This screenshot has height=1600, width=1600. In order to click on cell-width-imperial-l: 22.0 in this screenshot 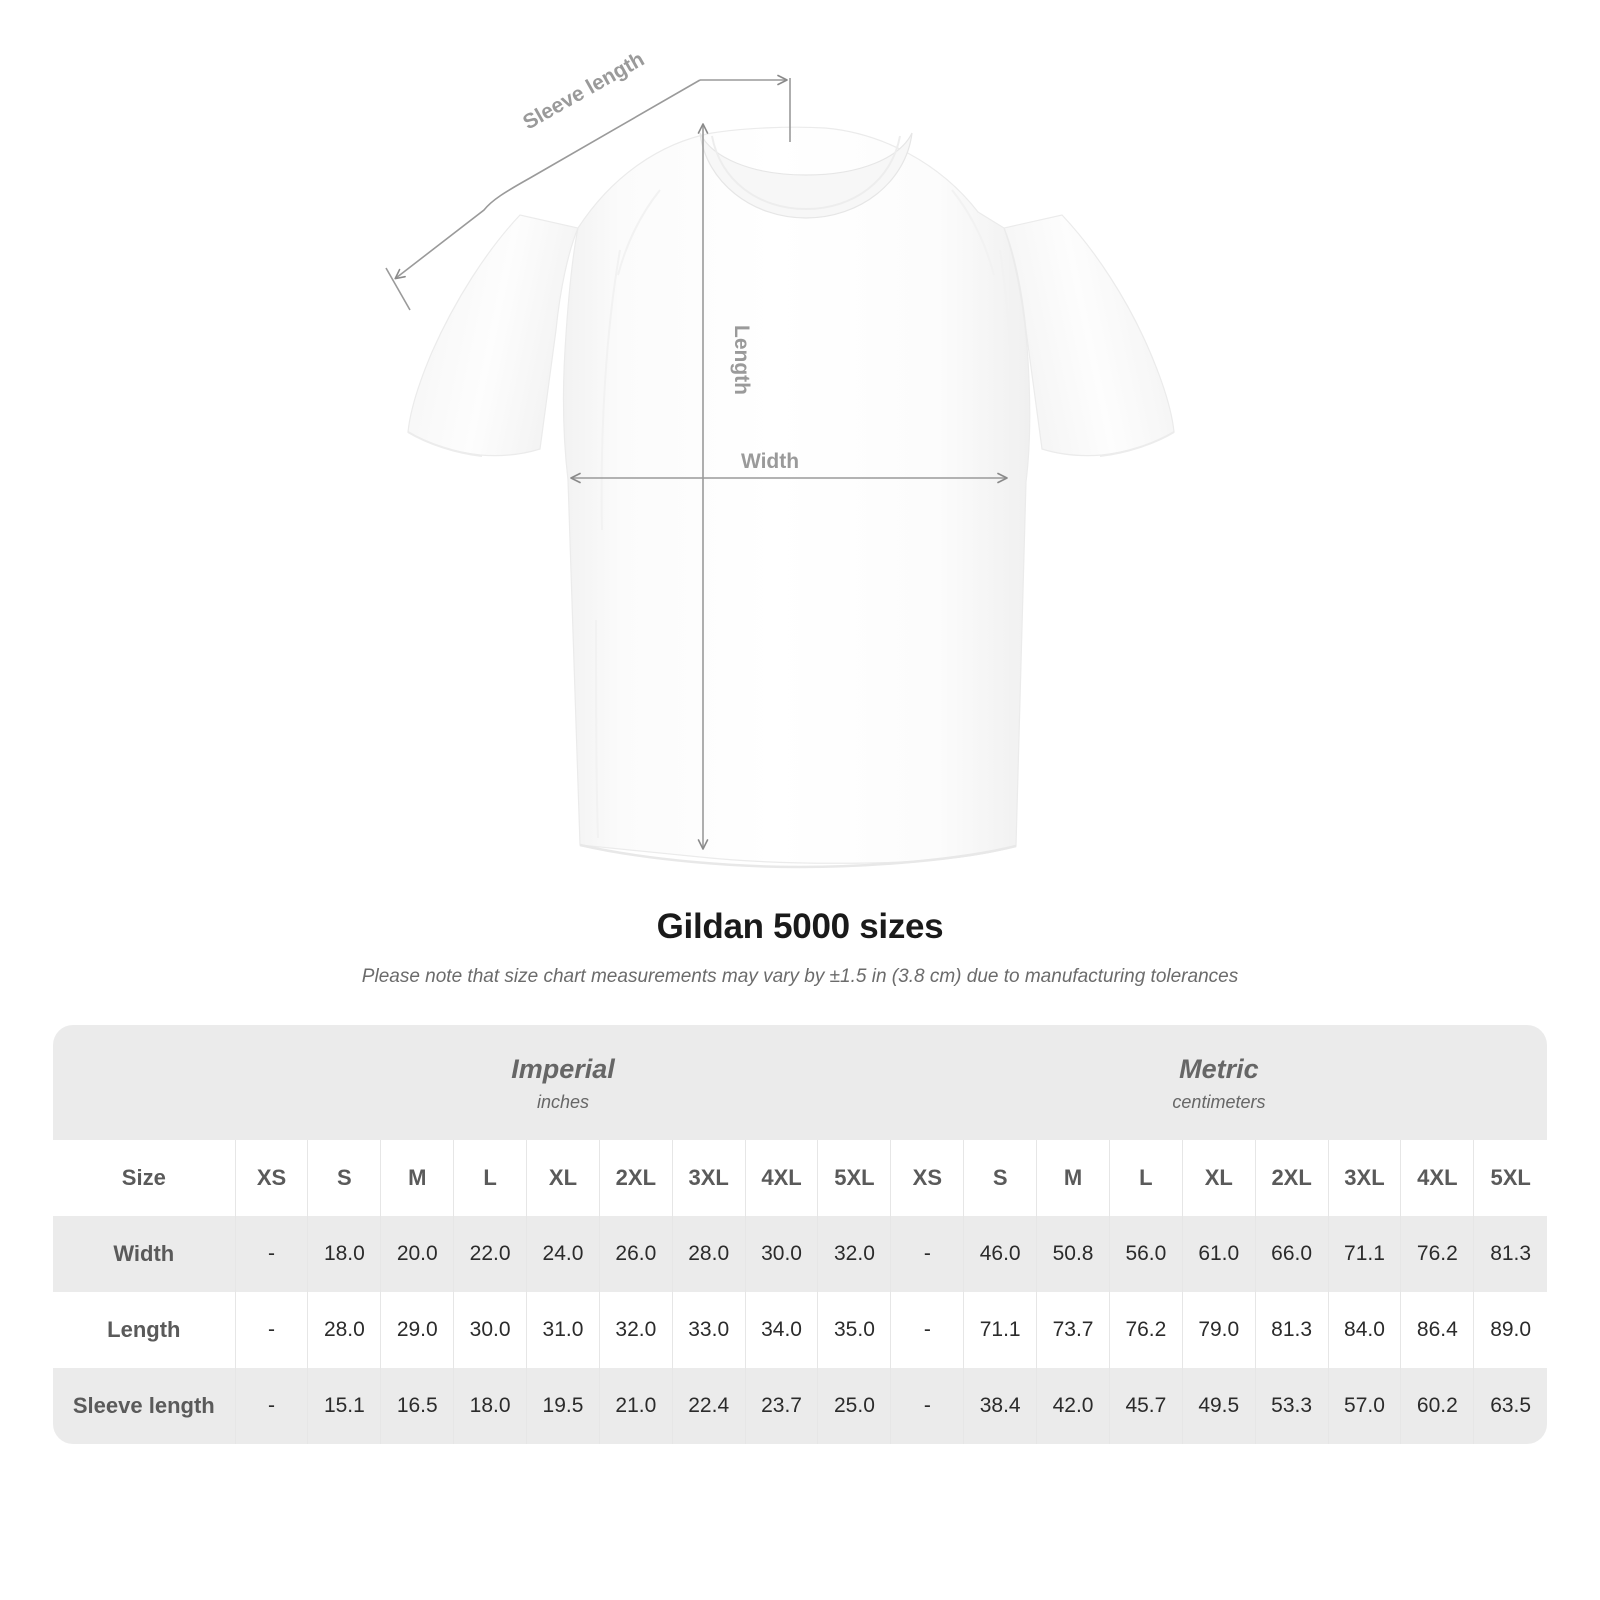, I will do `click(490, 1253)`.